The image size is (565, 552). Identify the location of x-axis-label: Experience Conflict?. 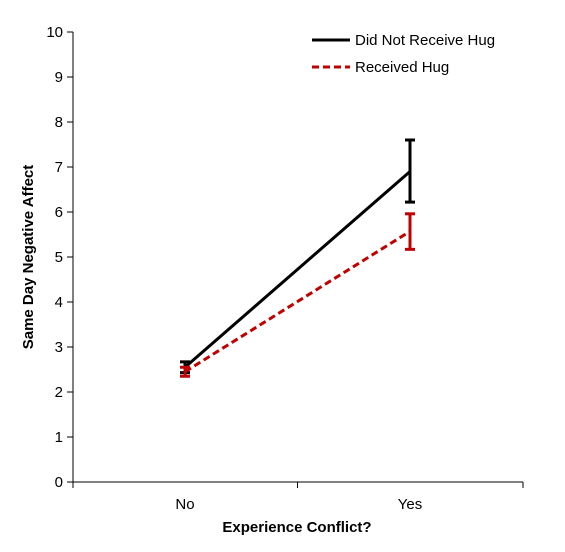
(296, 527).